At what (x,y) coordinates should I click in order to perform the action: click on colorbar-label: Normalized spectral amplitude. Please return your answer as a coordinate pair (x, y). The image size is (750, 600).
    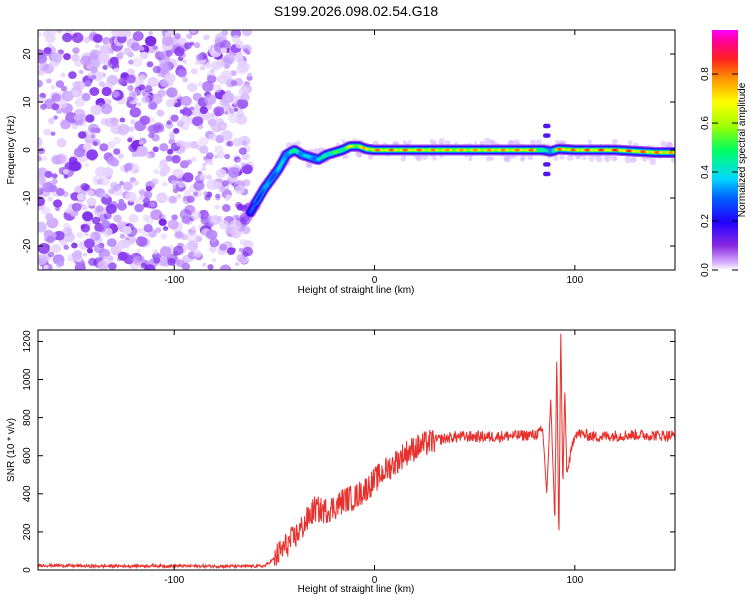
    Looking at the image, I should click on (742, 149).